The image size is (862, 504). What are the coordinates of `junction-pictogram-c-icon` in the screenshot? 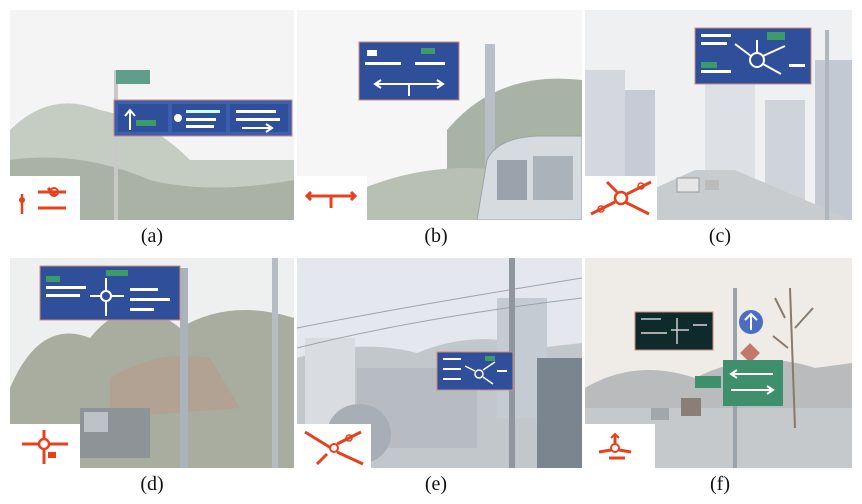 It's located at (621, 198).